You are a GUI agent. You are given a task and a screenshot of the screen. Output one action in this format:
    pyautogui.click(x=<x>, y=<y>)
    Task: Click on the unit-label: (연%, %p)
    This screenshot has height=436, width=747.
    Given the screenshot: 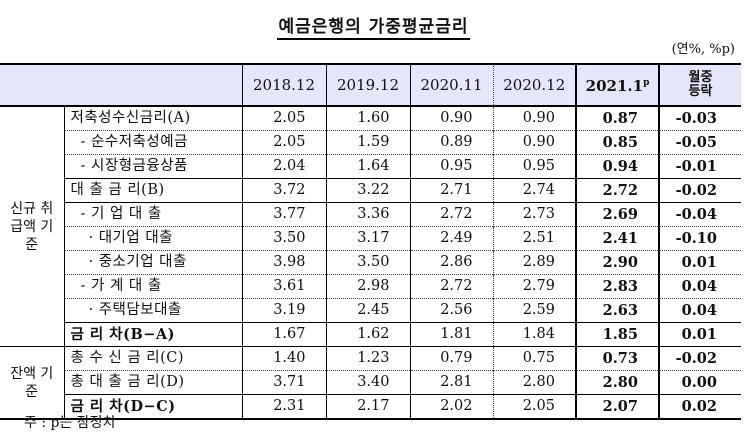 What is the action you would take?
    pyautogui.click(x=703, y=49)
    